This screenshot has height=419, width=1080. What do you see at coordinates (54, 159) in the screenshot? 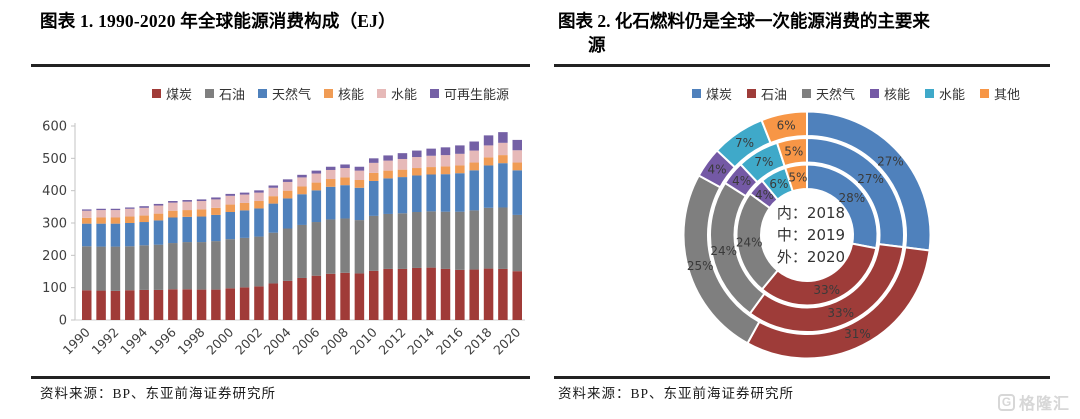
I see `y-tick-label: 500` at bounding box center [54, 159].